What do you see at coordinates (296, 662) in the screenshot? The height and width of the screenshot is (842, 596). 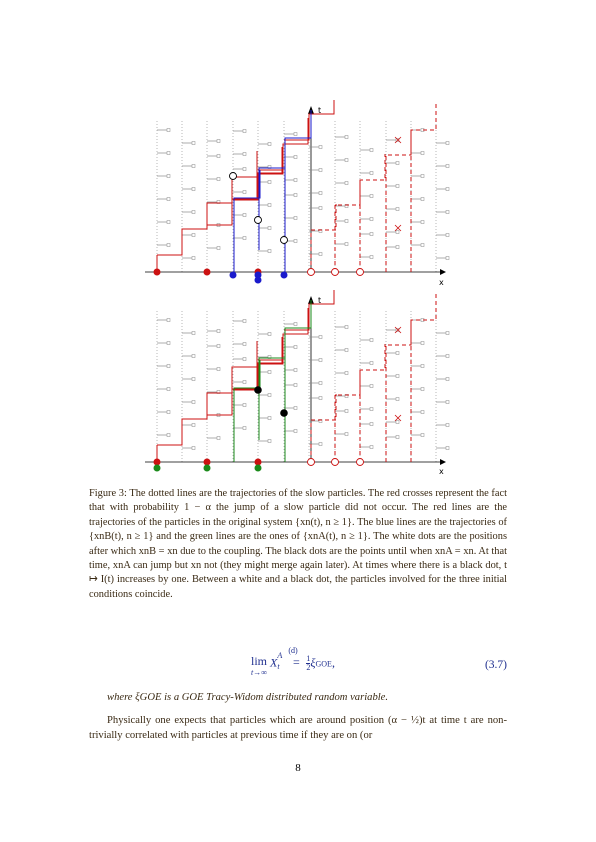 I see `equation-relation: =` at bounding box center [296, 662].